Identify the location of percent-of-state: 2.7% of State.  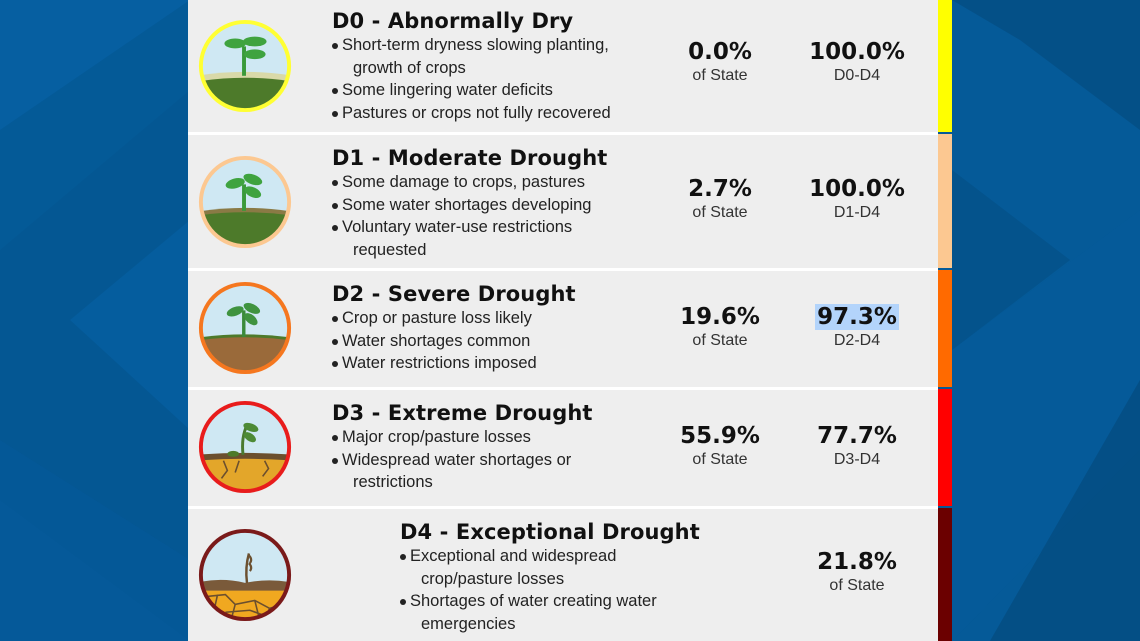
(720, 198).